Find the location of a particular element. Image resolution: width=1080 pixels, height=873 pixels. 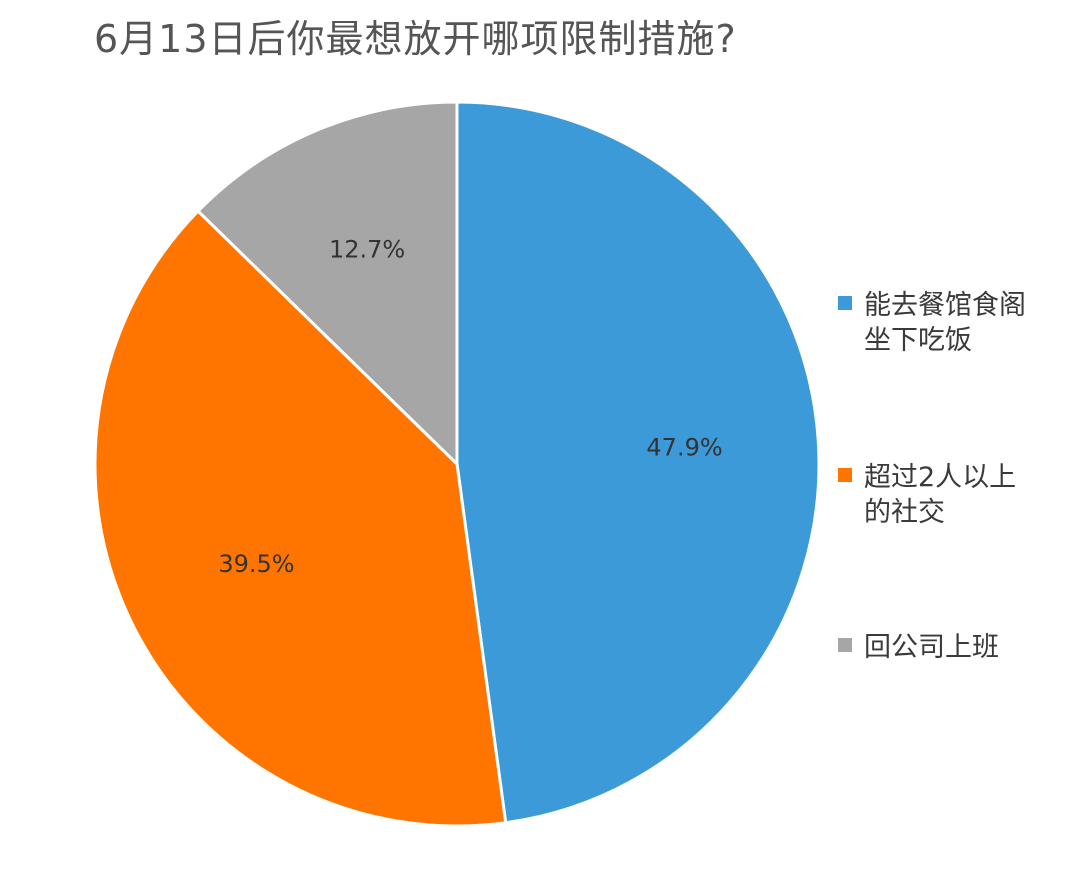

legend-label: 回公司上班 is located at coordinates (931, 647).